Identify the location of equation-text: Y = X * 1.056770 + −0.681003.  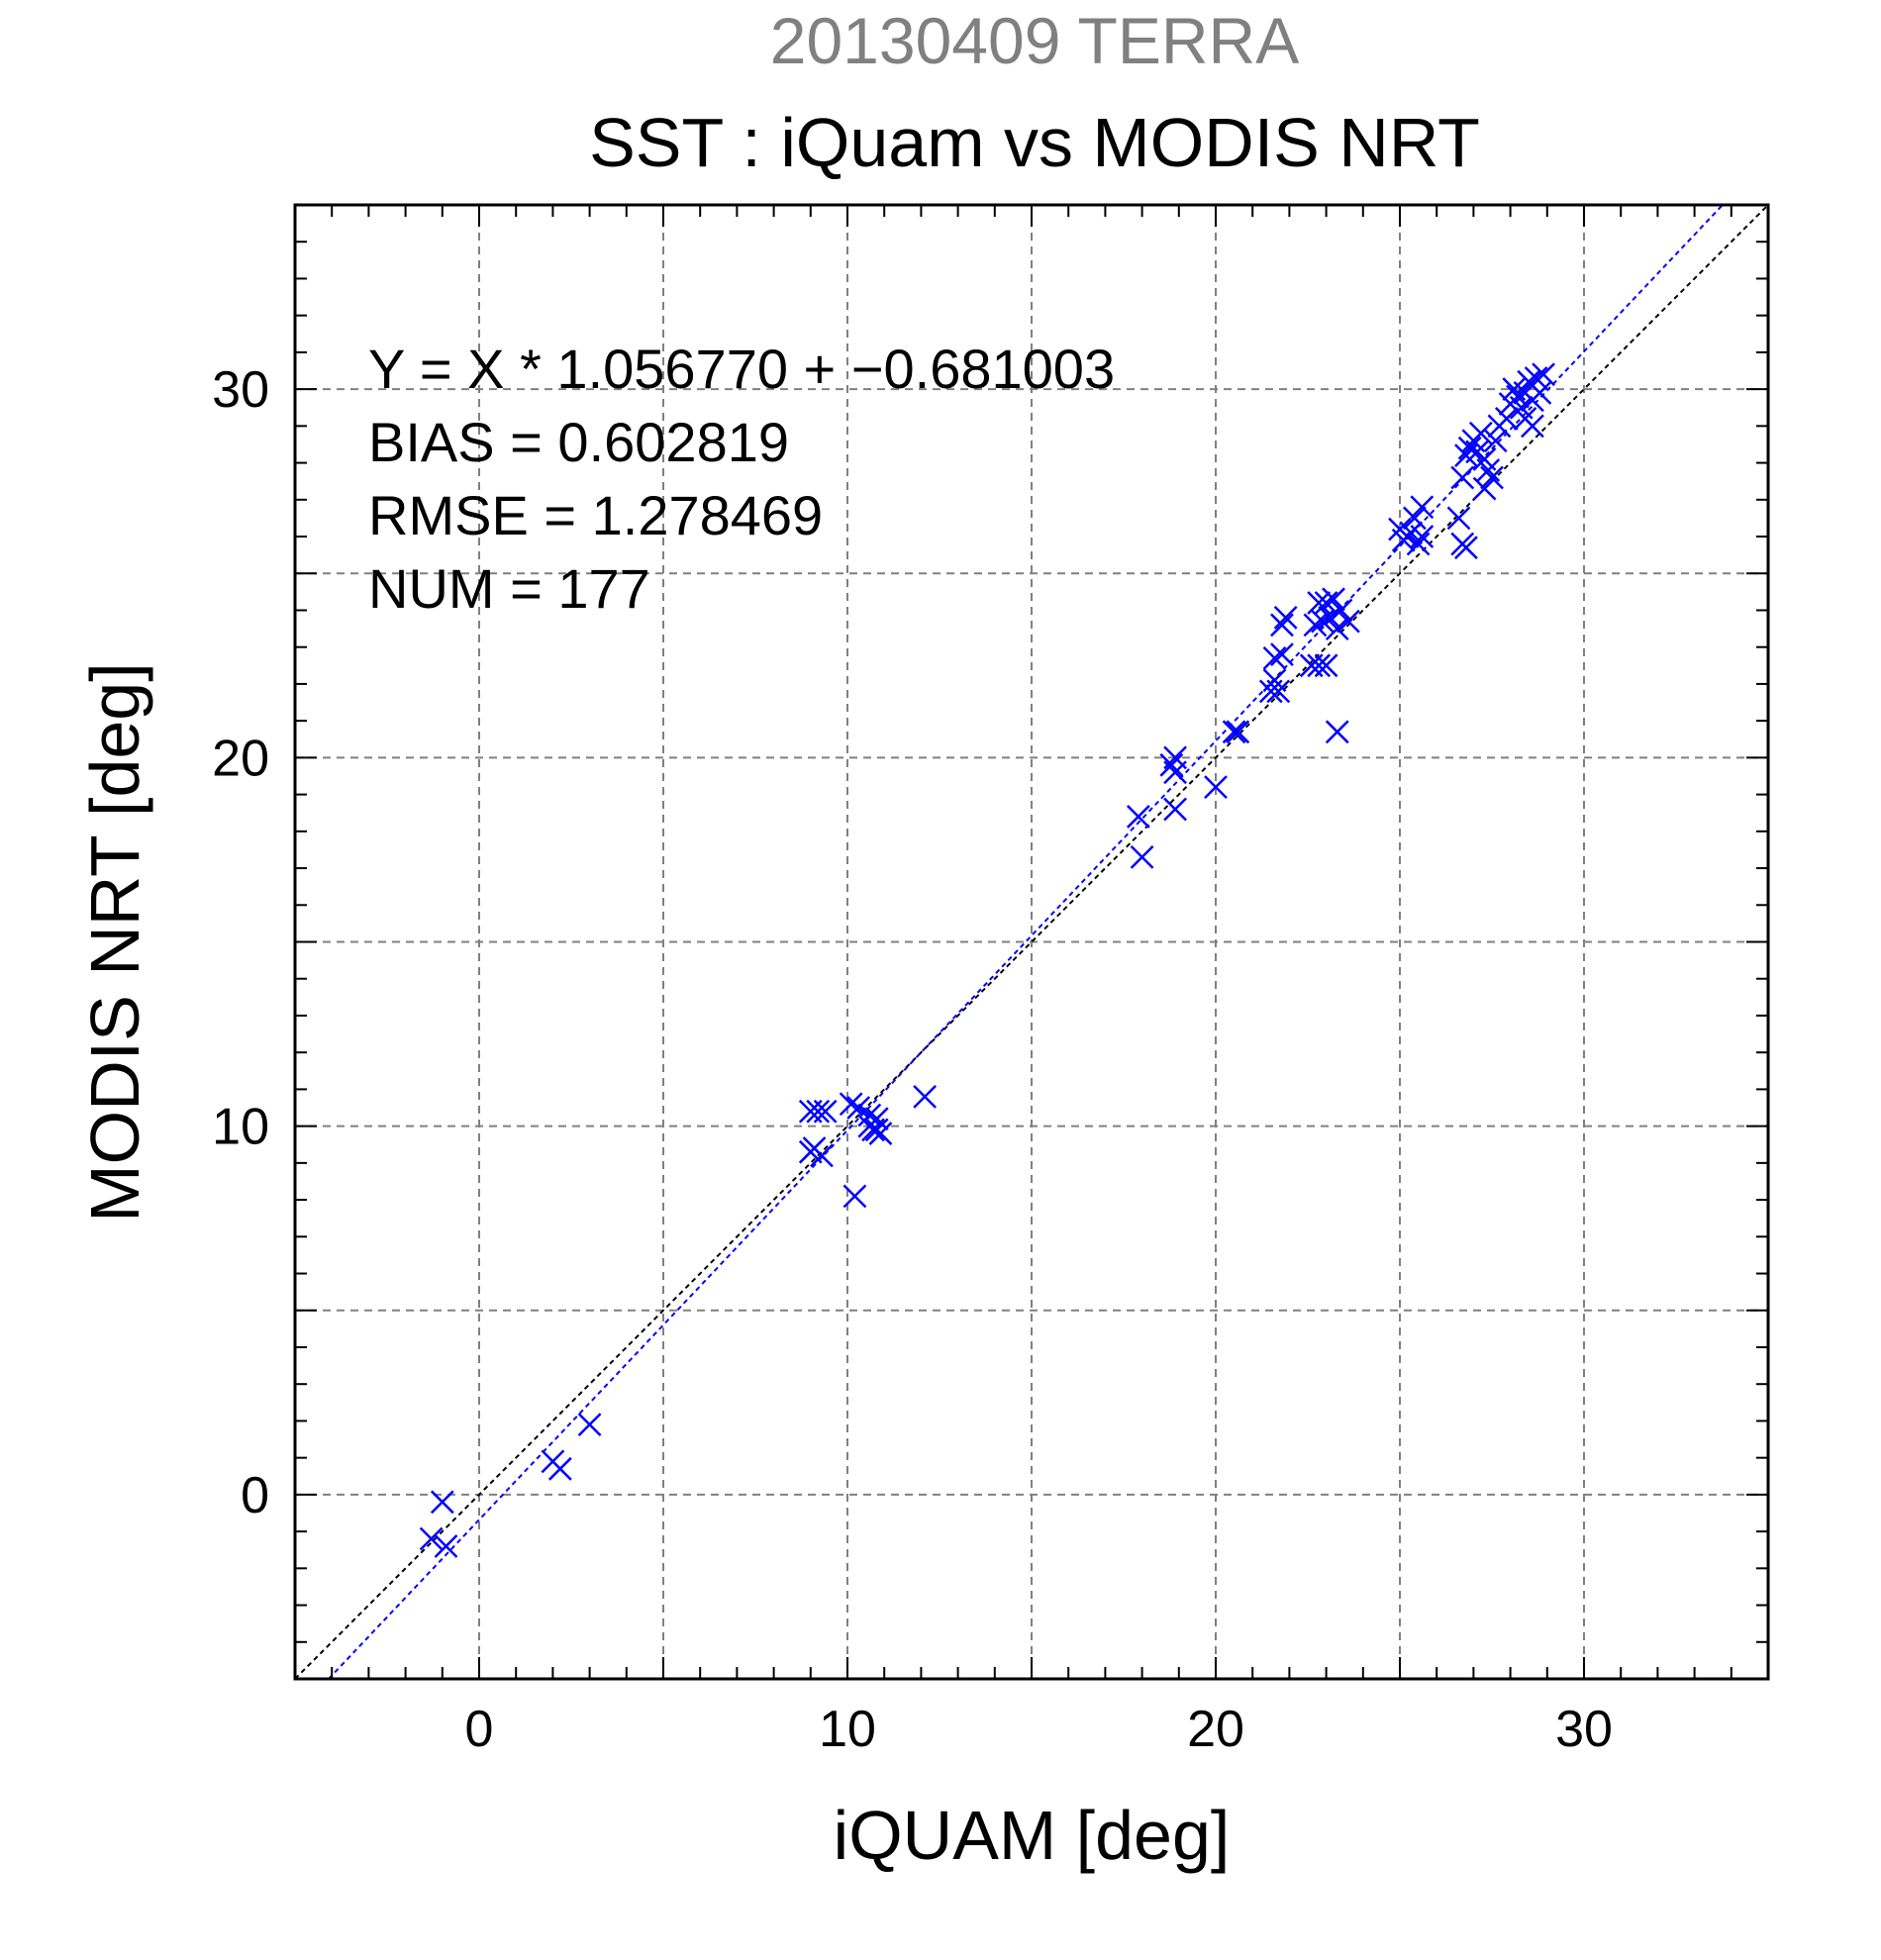
(742, 369).